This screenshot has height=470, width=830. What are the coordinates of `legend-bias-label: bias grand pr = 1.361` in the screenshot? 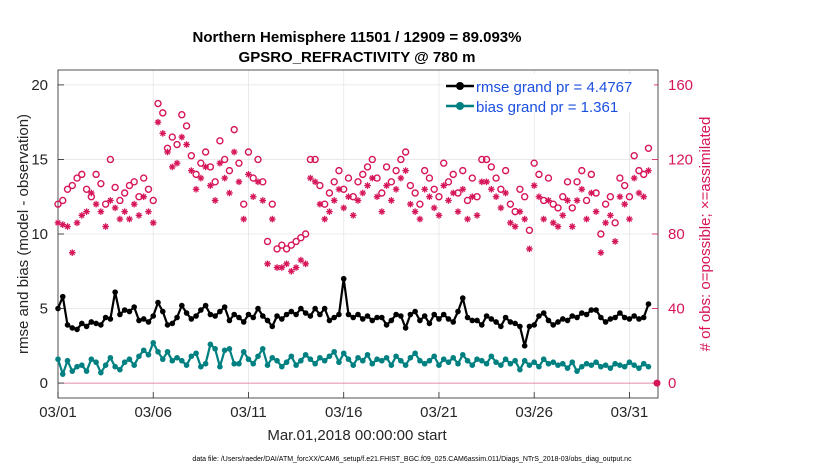 It's located at (547, 107).